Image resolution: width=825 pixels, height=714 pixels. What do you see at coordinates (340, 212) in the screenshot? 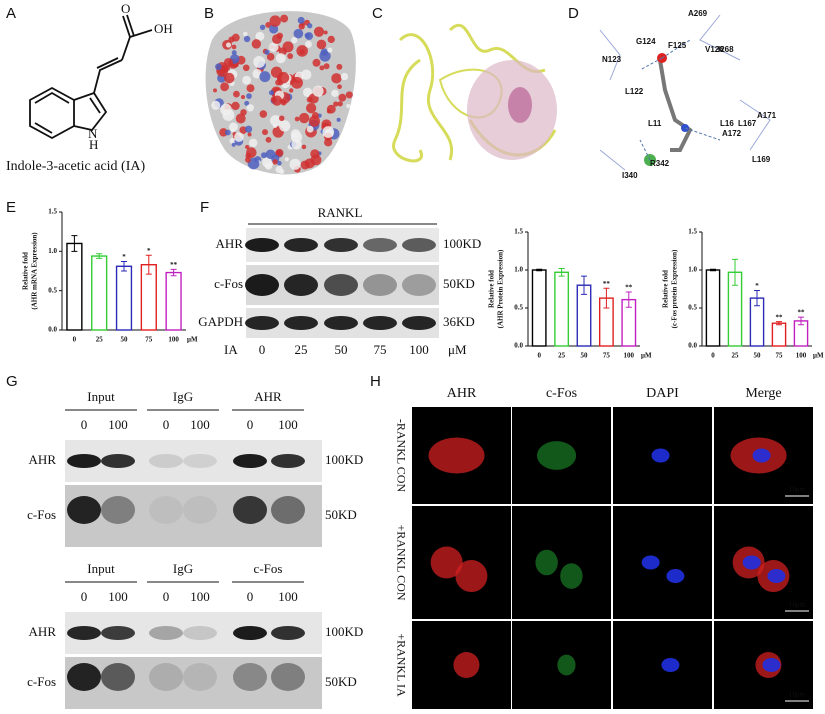
I see `treatment-label: RANKL` at bounding box center [340, 212].